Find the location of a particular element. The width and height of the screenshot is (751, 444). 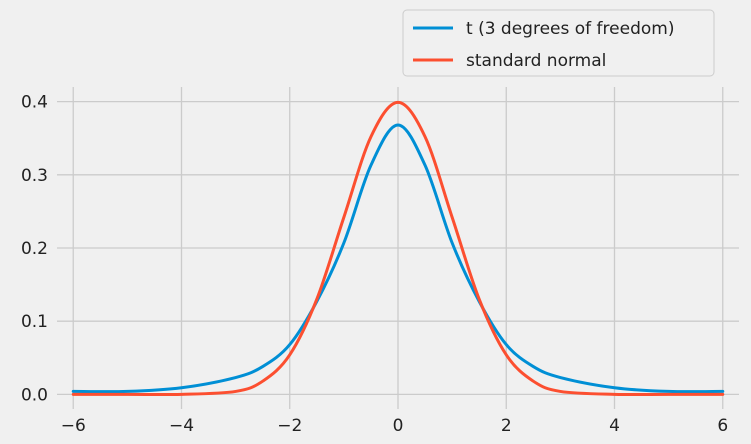

legend-label: standard normal is located at coordinates (536, 61).